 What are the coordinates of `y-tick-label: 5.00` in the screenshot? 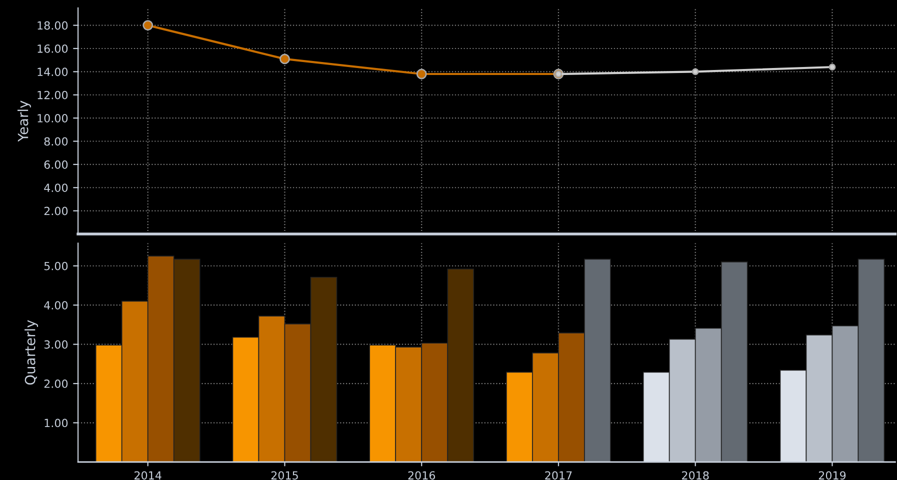 It's located at (56, 266).